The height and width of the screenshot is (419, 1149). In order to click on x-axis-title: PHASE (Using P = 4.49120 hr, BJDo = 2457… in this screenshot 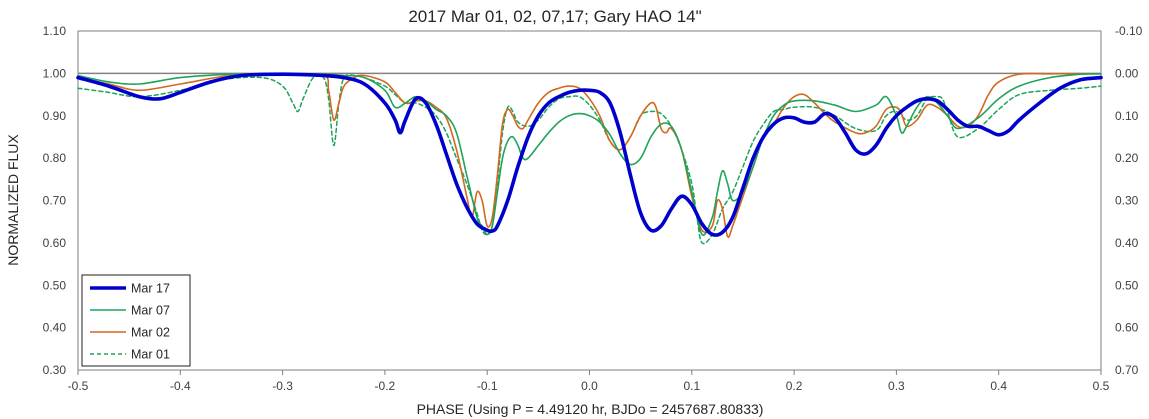, I will do `click(590, 409)`.